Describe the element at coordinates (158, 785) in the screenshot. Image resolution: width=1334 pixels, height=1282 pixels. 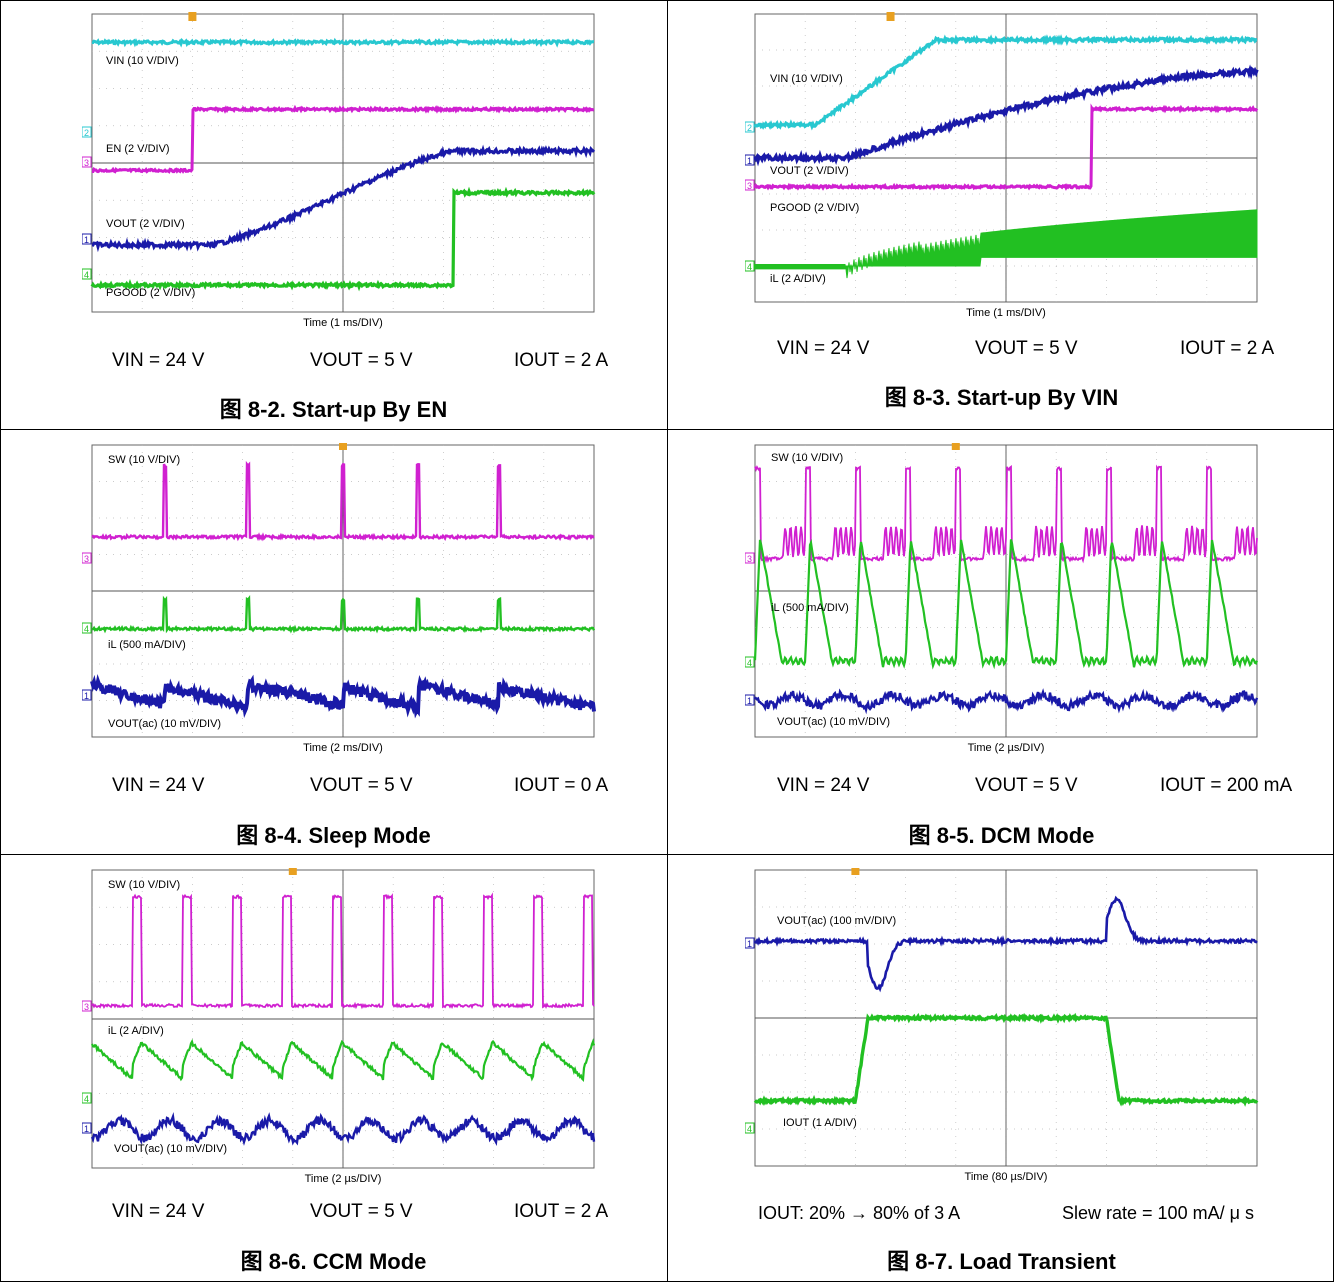
I see `cond-8-4-vin: VIN = 24 V` at that location.